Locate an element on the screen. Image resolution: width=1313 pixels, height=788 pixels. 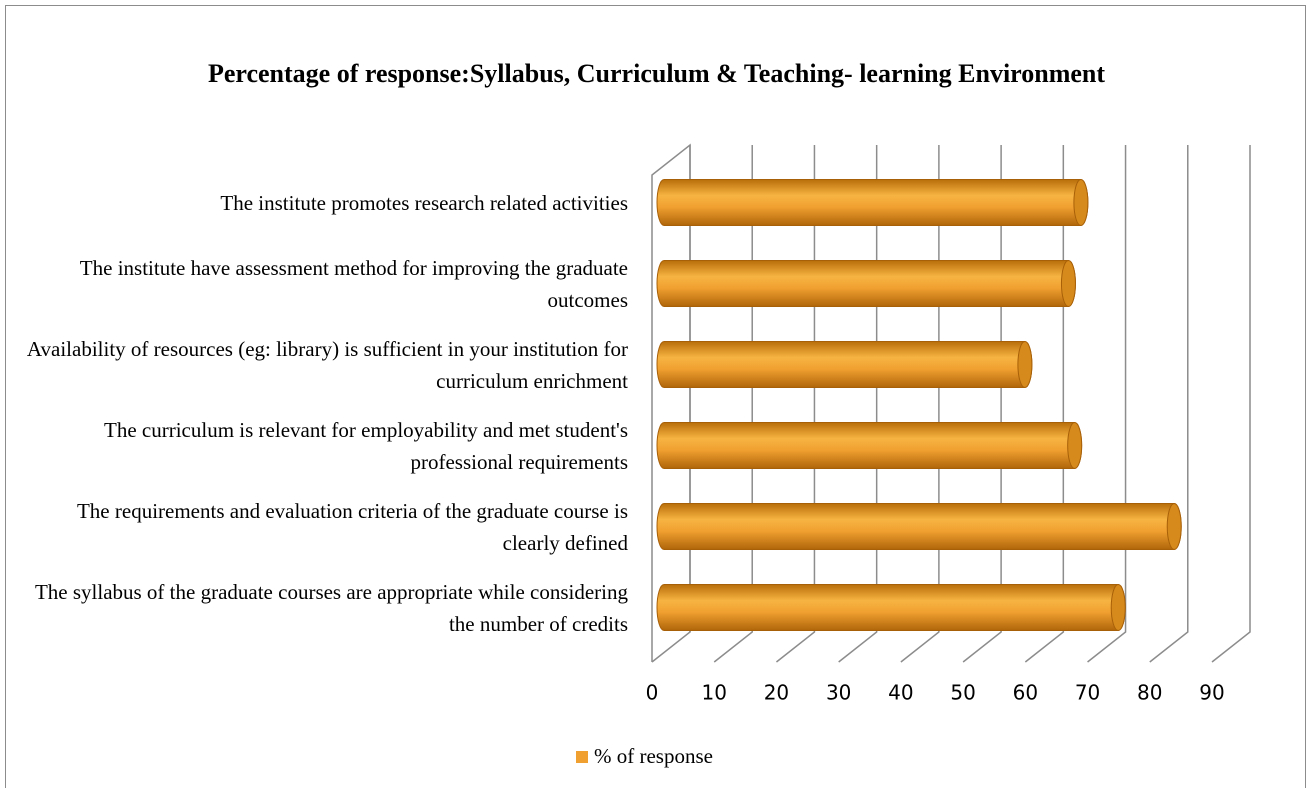
legend: % of response is located at coordinates (644, 756).